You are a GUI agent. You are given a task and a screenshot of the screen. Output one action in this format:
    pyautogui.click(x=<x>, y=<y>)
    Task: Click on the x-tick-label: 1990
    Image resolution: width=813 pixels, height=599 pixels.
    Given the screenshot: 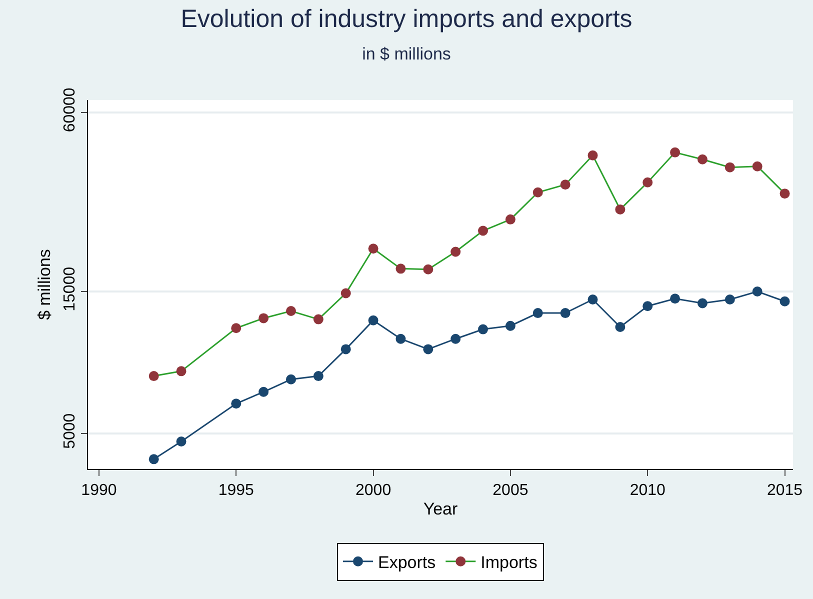 What is the action you would take?
    pyautogui.click(x=99, y=491)
    